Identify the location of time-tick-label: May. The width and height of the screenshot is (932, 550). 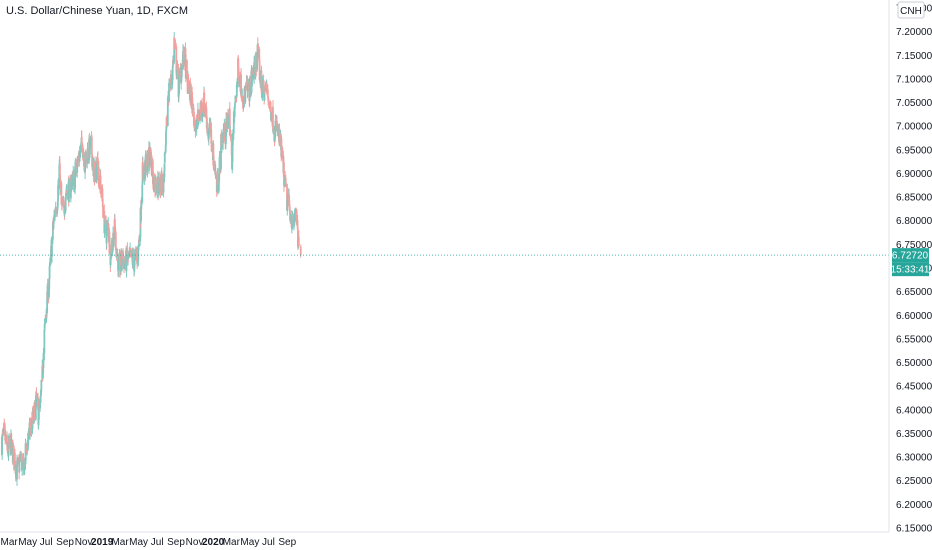
(27, 542).